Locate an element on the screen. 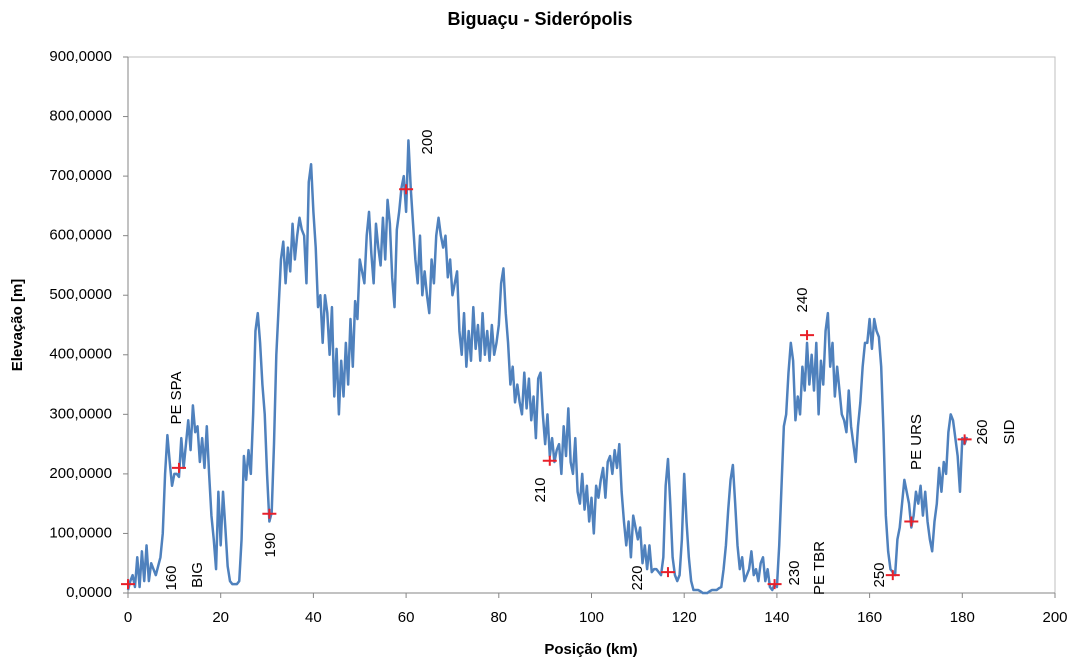 The height and width of the screenshot is (661, 1083). annotation: 240 is located at coordinates (802, 299).